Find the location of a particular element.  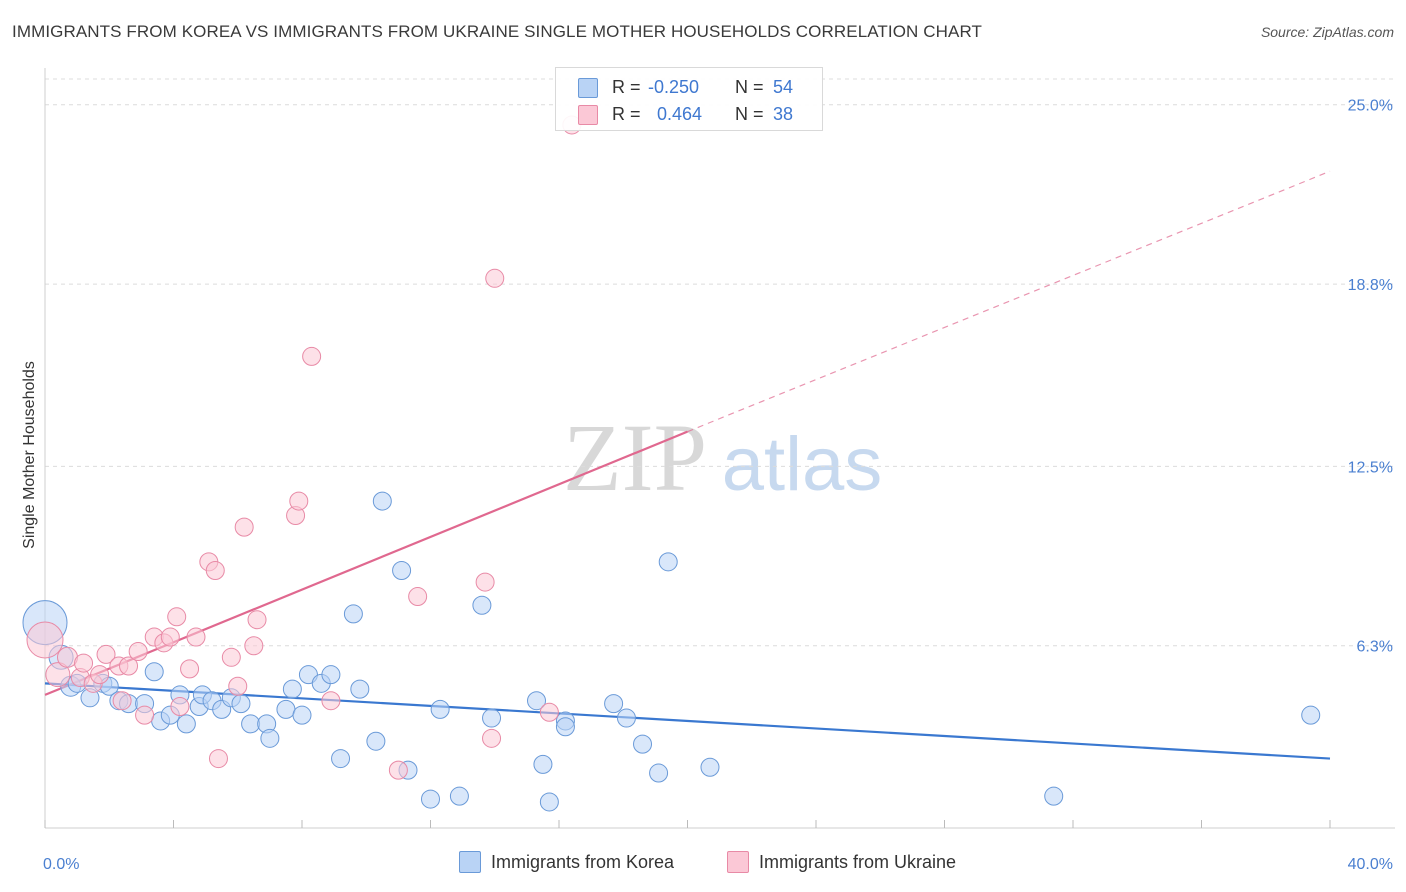

n-value: 54 is located at coordinates (783, 86).